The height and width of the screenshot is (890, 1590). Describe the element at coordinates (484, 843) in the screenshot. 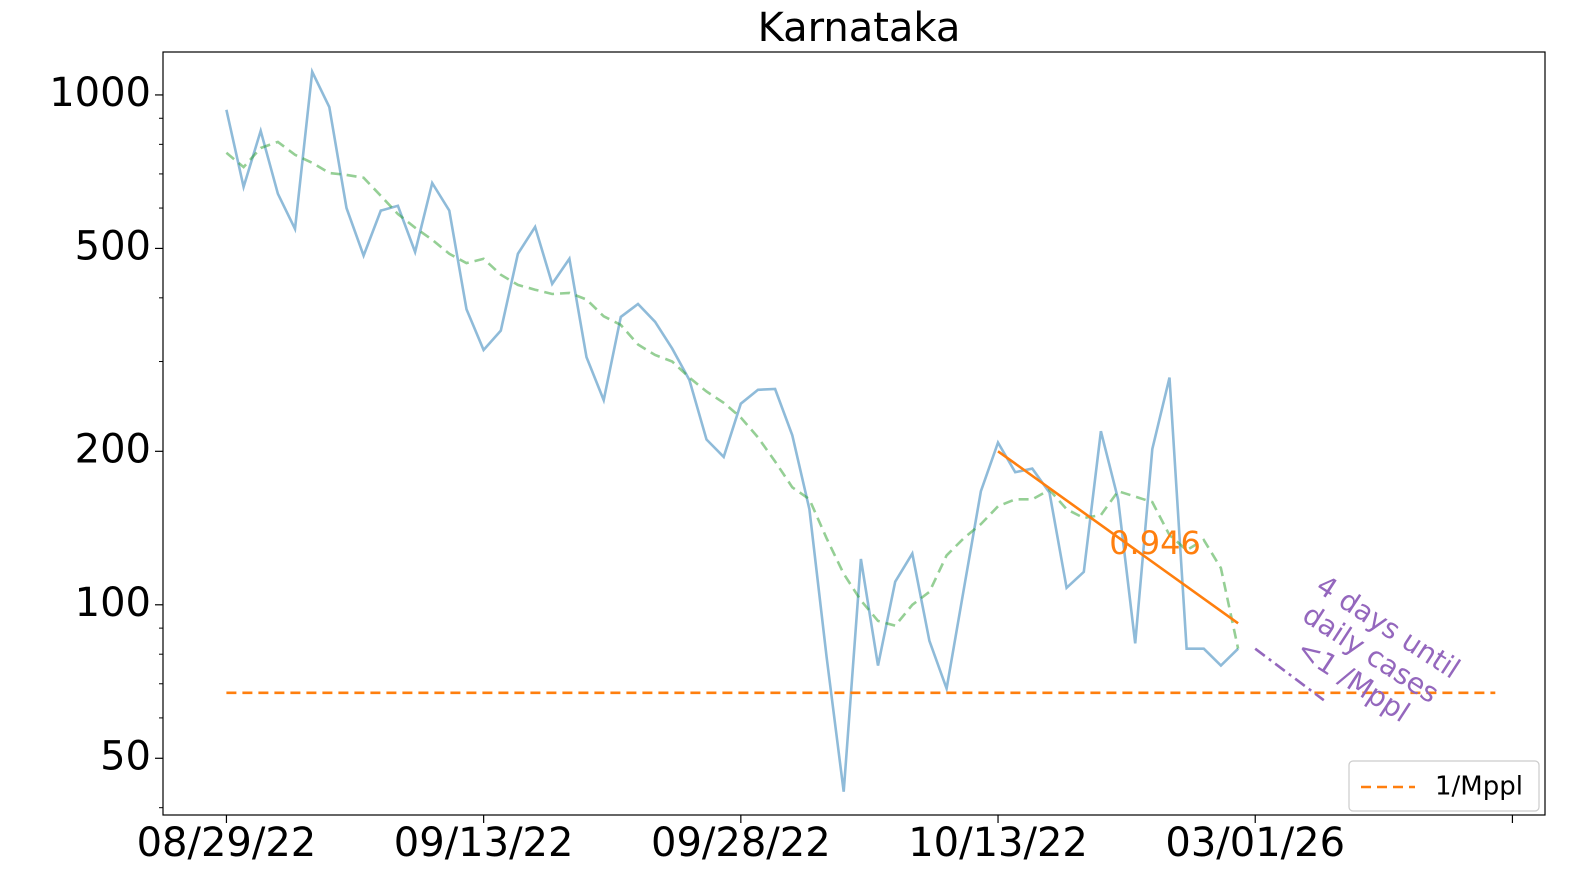

I see `x-tick-label: 09/13/22` at that location.